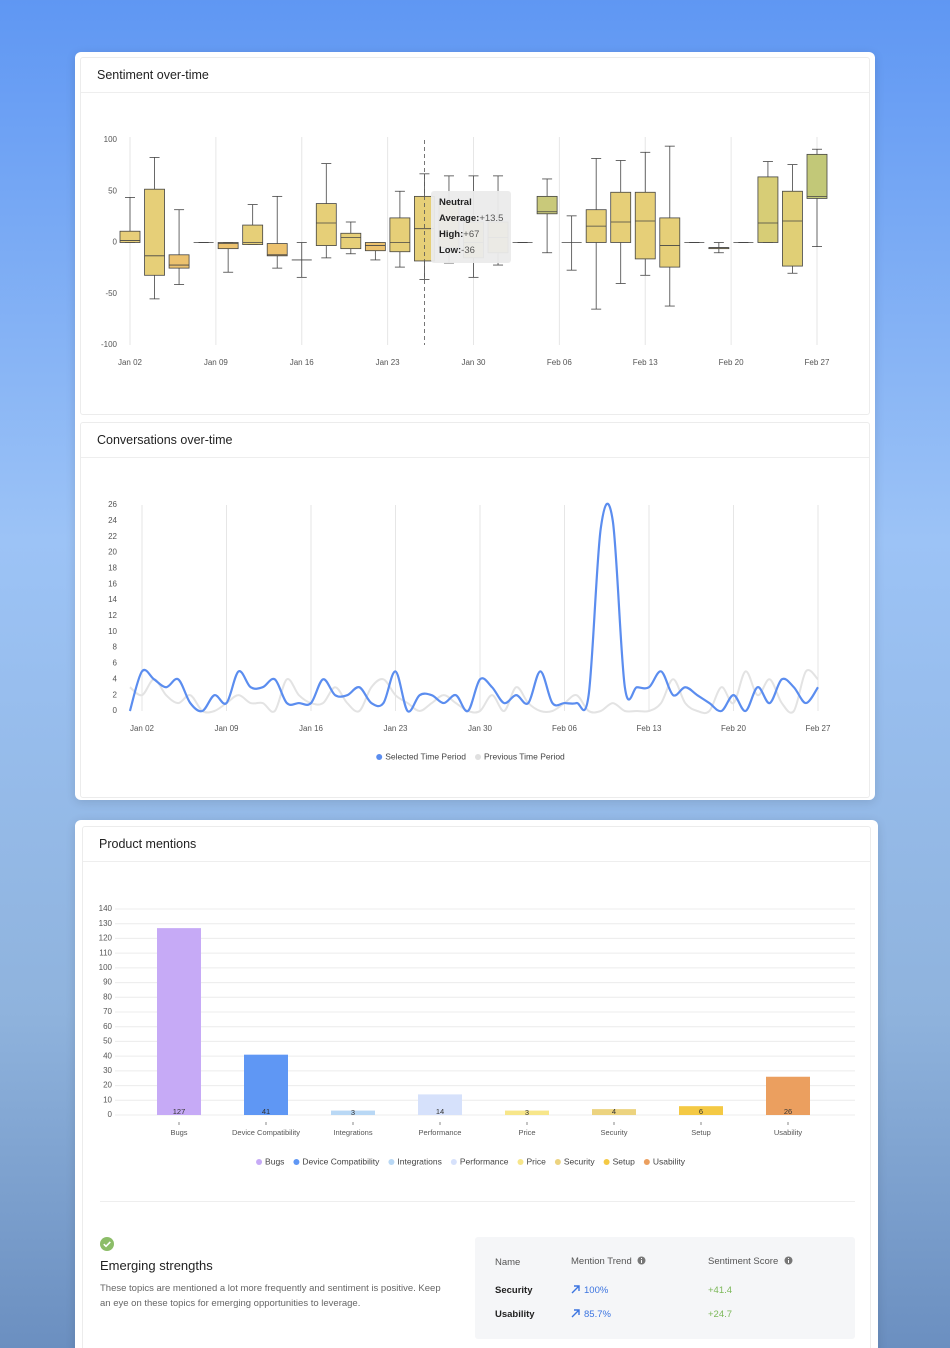 This screenshot has height=1348, width=950. I want to click on y-tick-label: 100, so click(106, 967).